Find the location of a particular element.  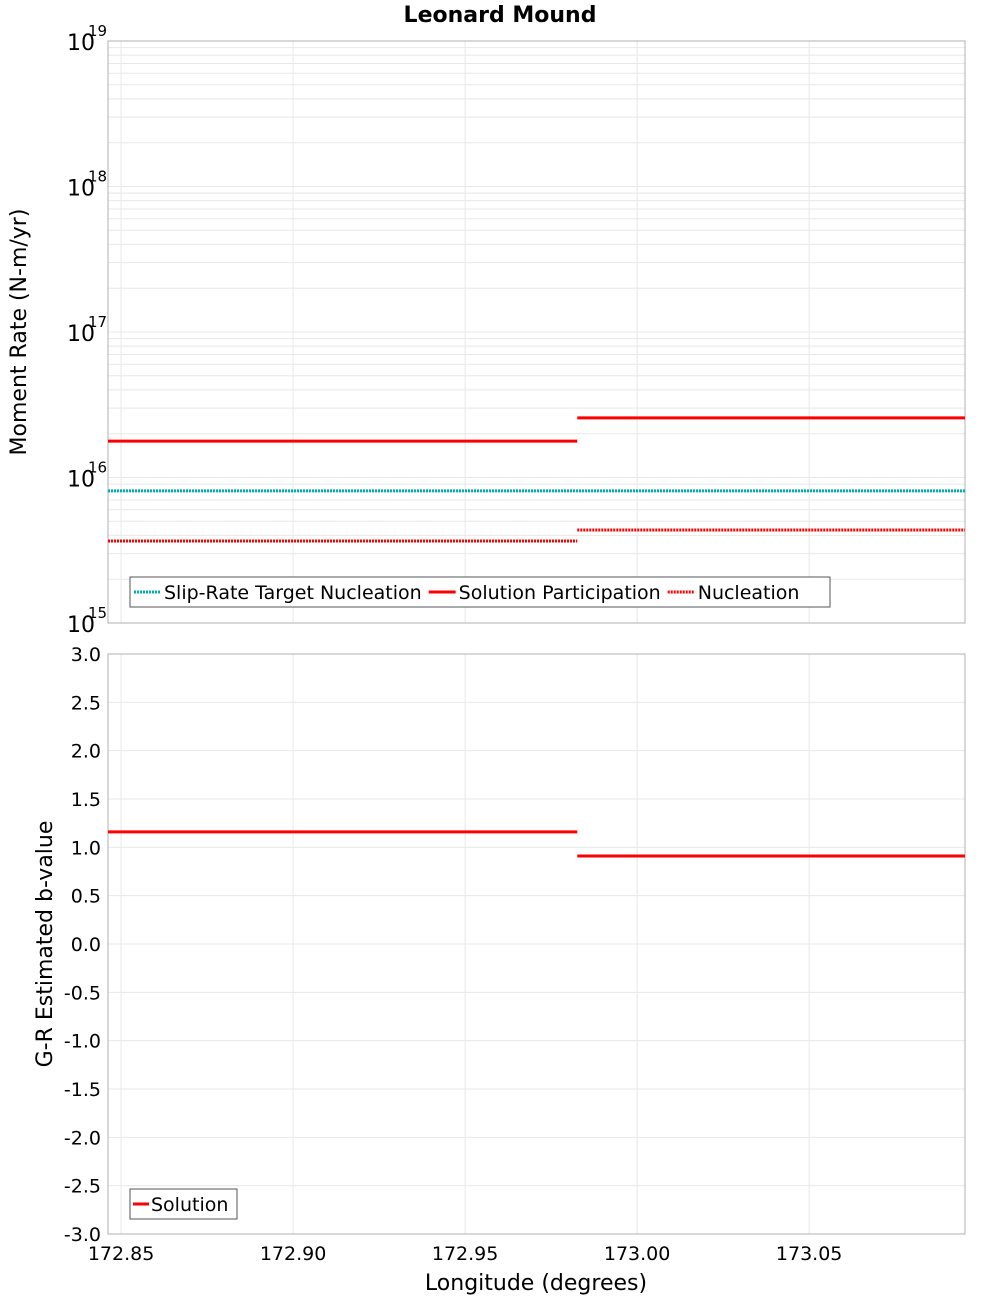

y-axis-label-bottom: G-R Estimated b-value is located at coordinates (45, 944).